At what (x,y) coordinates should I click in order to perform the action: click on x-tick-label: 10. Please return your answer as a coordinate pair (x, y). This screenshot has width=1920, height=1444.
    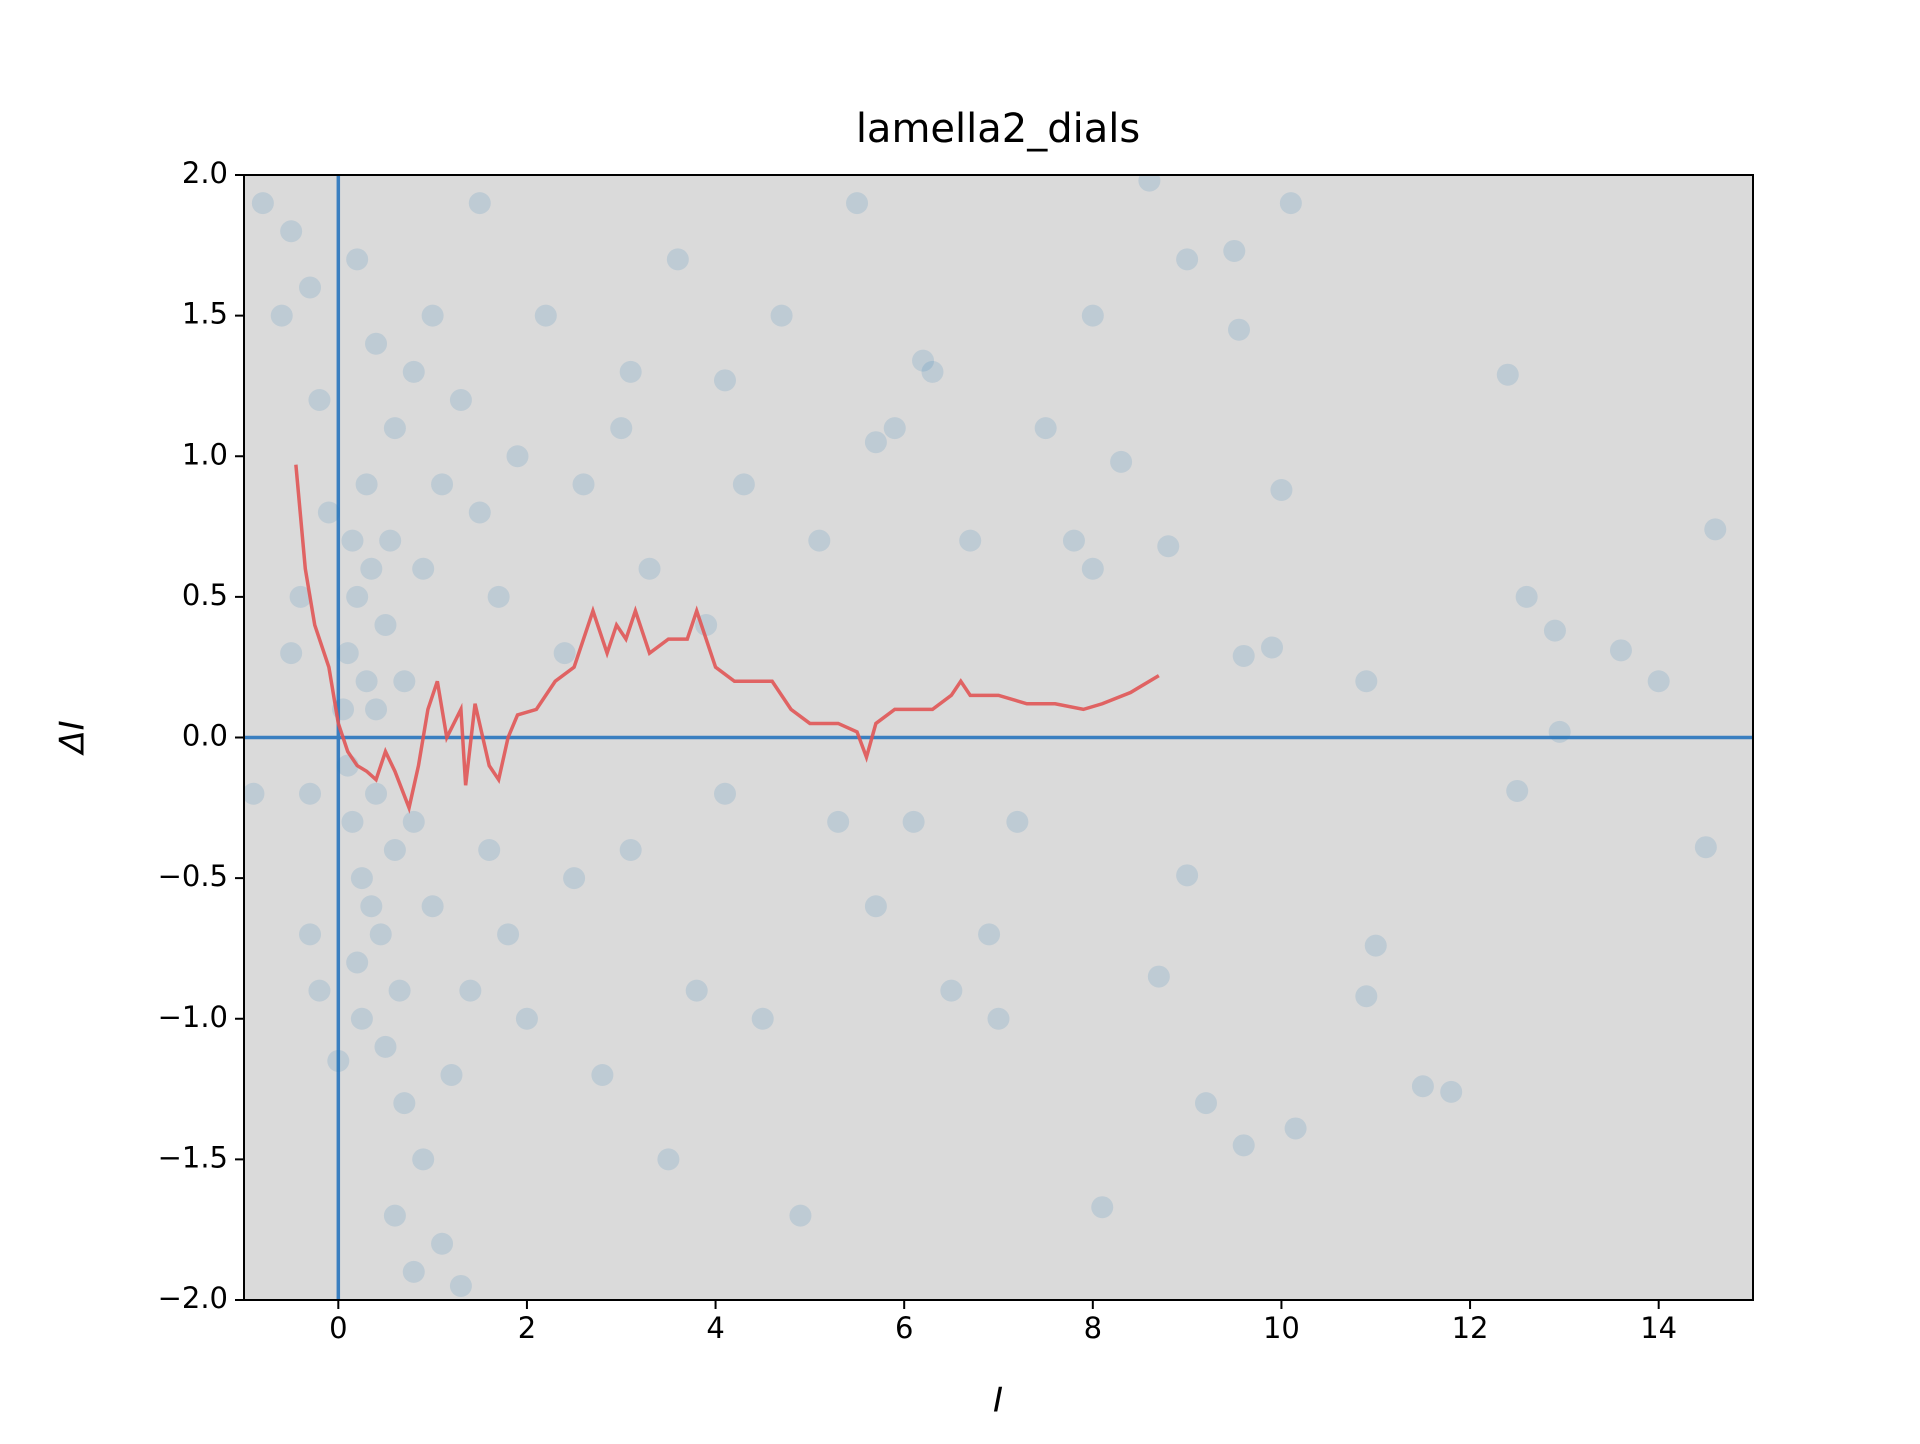
    Looking at the image, I should click on (1281, 1328).